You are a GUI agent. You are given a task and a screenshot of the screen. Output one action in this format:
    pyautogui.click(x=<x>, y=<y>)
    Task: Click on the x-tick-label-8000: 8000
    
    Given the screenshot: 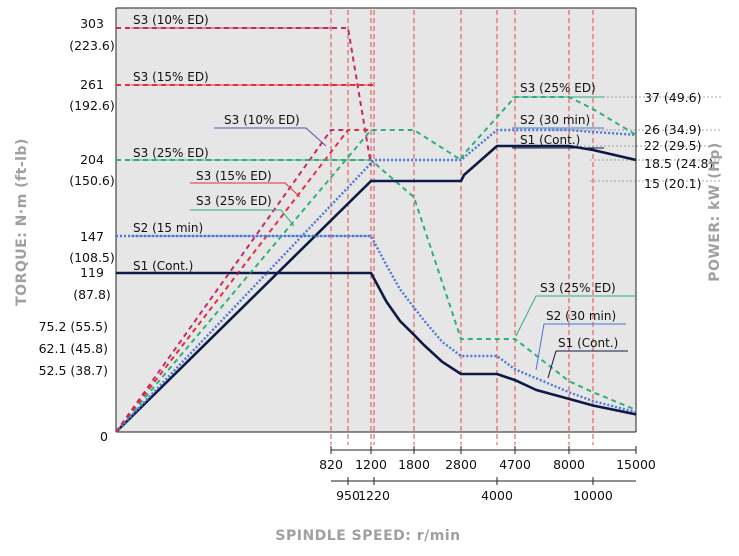 What is the action you would take?
    pyautogui.click(x=569, y=464)
    